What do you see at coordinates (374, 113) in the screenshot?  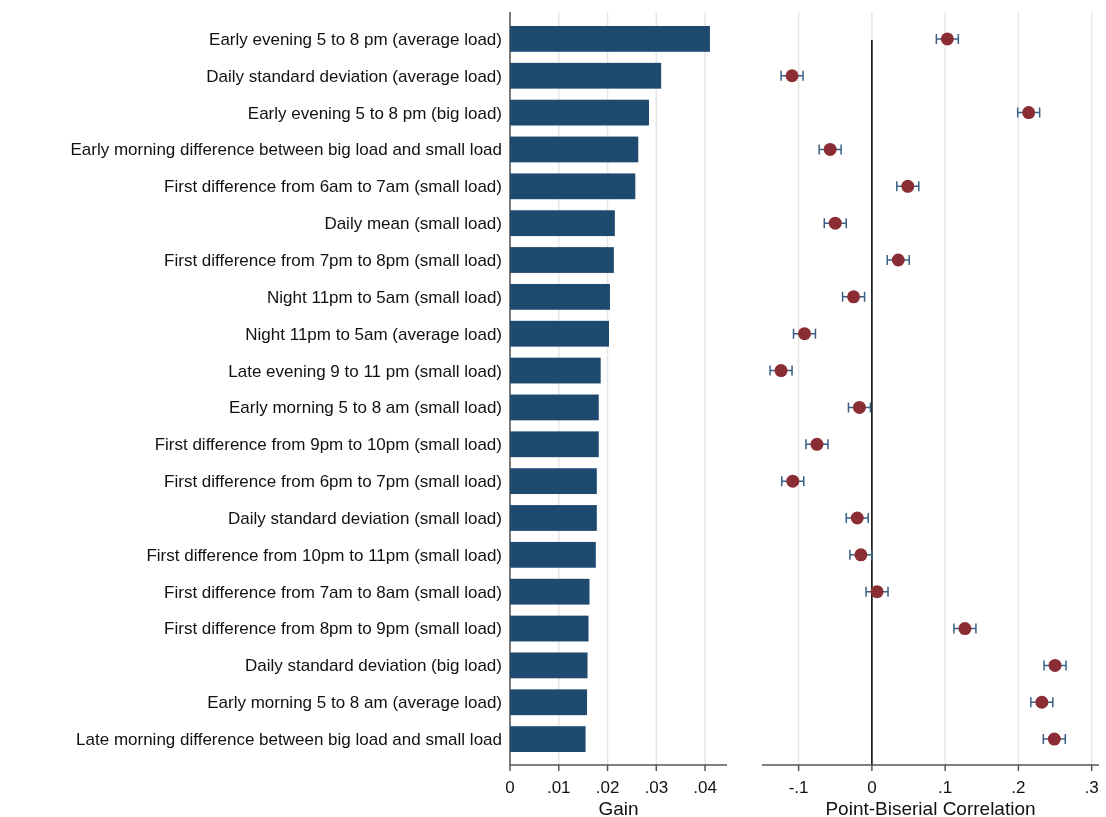 I see `y-tick-label: Early evening 5 to 8 pm (big load)` at bounding box center [374, 113].